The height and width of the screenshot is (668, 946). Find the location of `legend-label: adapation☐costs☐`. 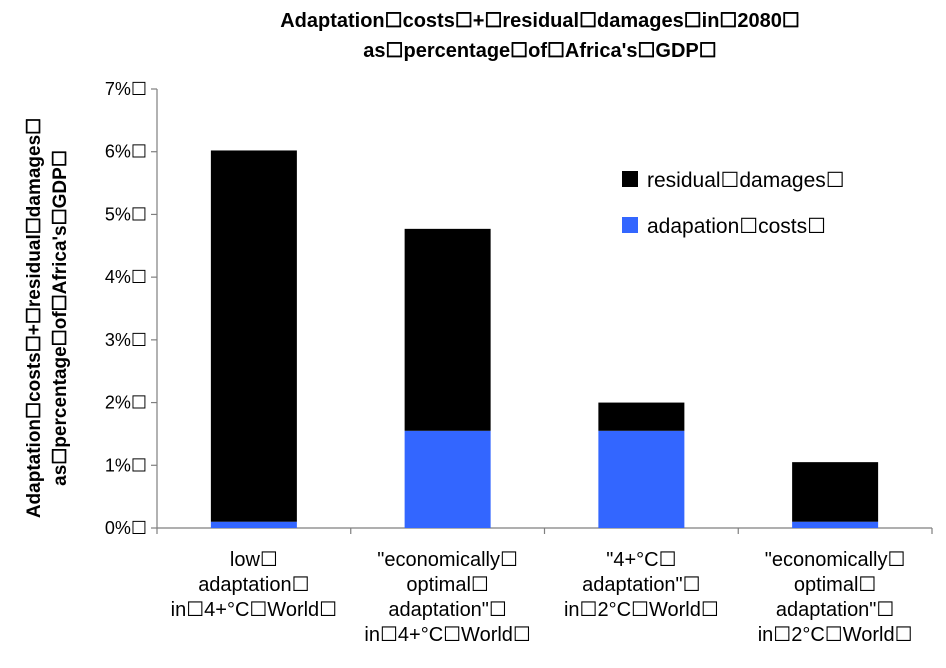

legend-label: adapation☐costs☐ is located at coordinates (736, 226).